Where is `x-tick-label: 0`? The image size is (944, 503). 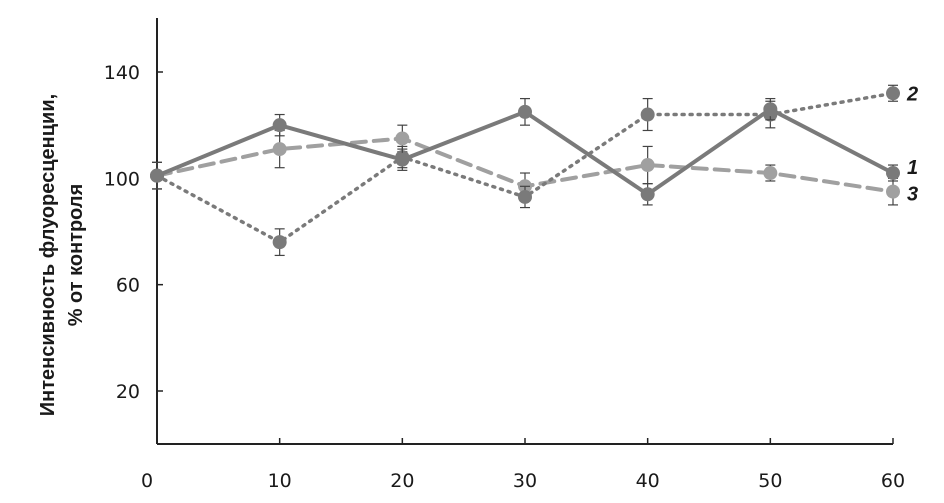 x-tick-label: 0 is located at coordinates (147, 481).